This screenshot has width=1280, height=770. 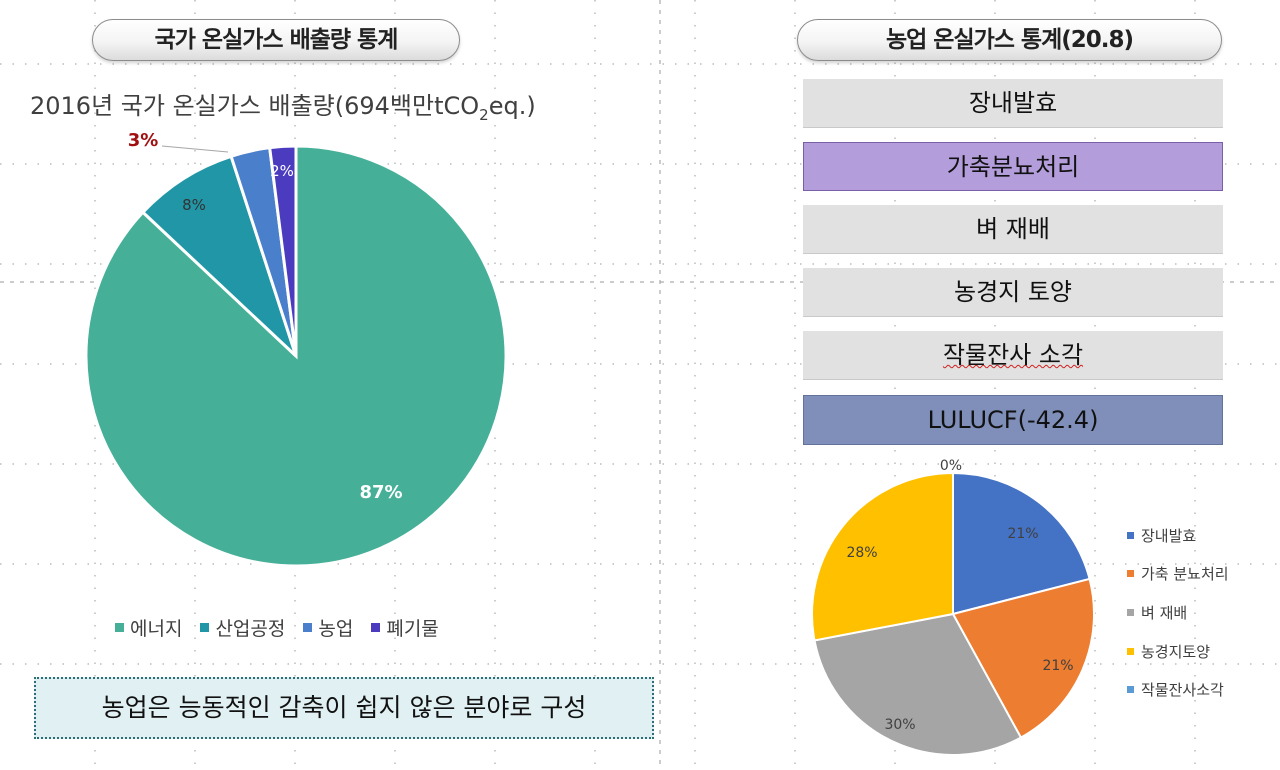 What do you see at coordinates (1130, 690) in the screenshot?
I see `legend-swatch-residue-burning` at bounding box center [1130, 690].